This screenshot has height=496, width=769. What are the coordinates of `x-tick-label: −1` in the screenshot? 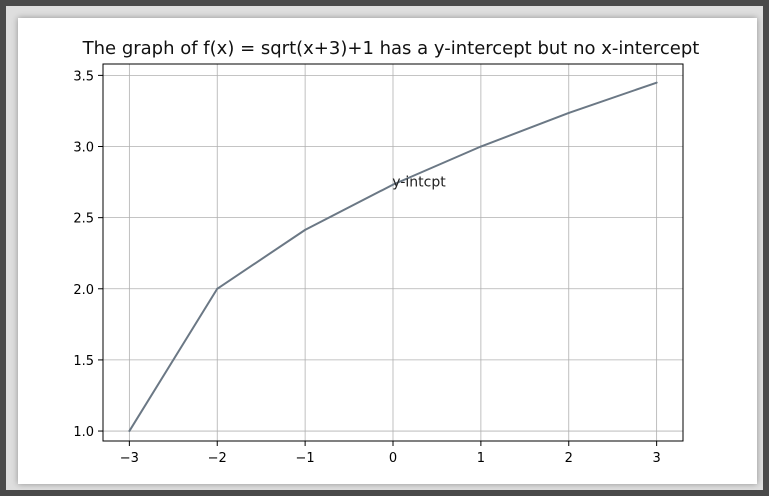 It's located at (305, 458).